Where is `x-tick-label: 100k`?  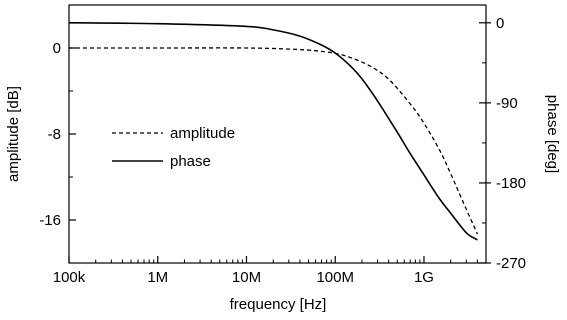 x-tick-label: 100k is located at coordinates (69, 277).